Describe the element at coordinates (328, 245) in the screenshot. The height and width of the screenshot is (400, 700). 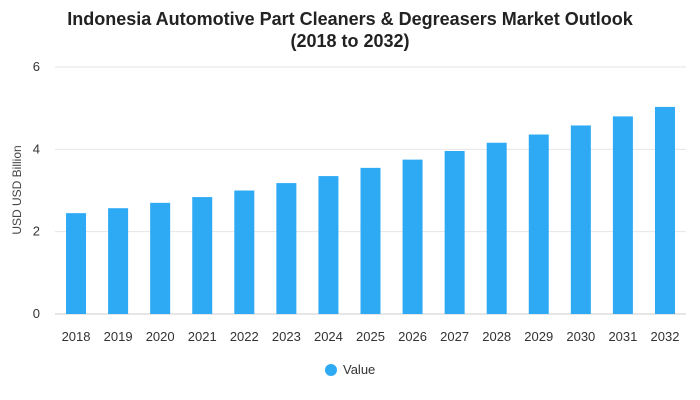
I see `bar-2024` at that location.